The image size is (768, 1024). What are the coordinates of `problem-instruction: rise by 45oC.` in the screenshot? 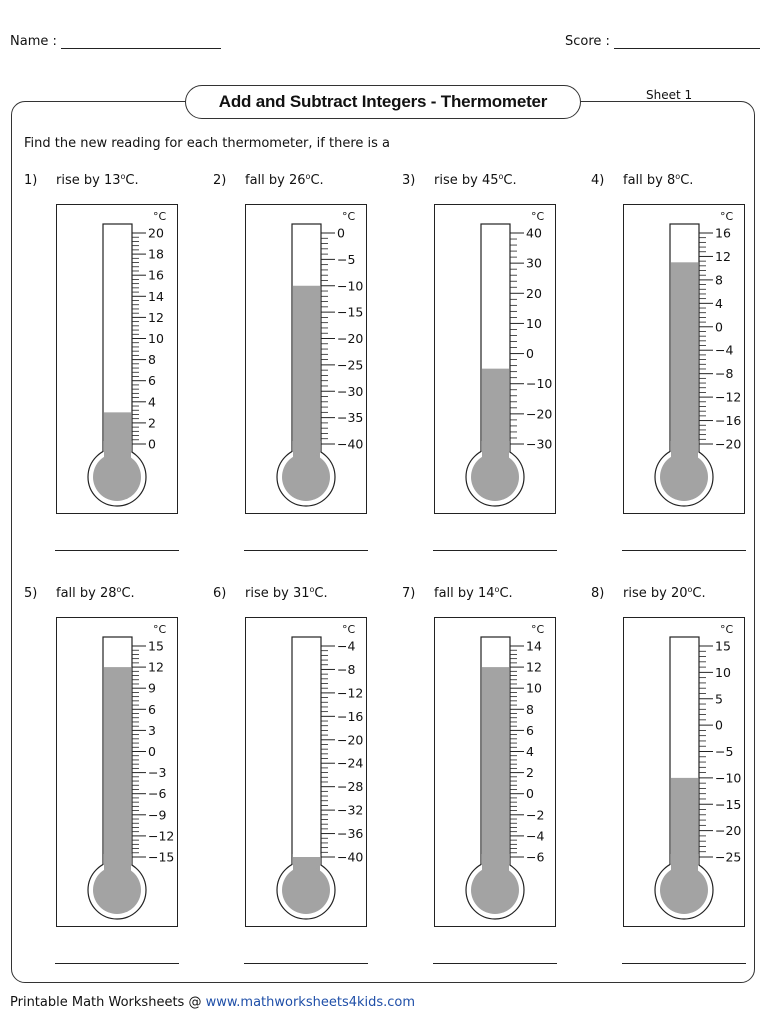 It's located at (475, 180).